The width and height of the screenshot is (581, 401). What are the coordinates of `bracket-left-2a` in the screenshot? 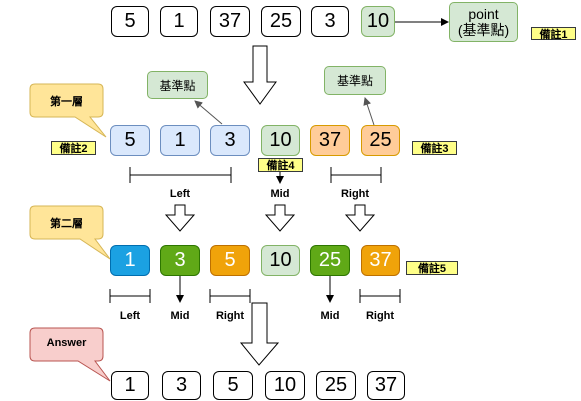 It's located at (130, 296).